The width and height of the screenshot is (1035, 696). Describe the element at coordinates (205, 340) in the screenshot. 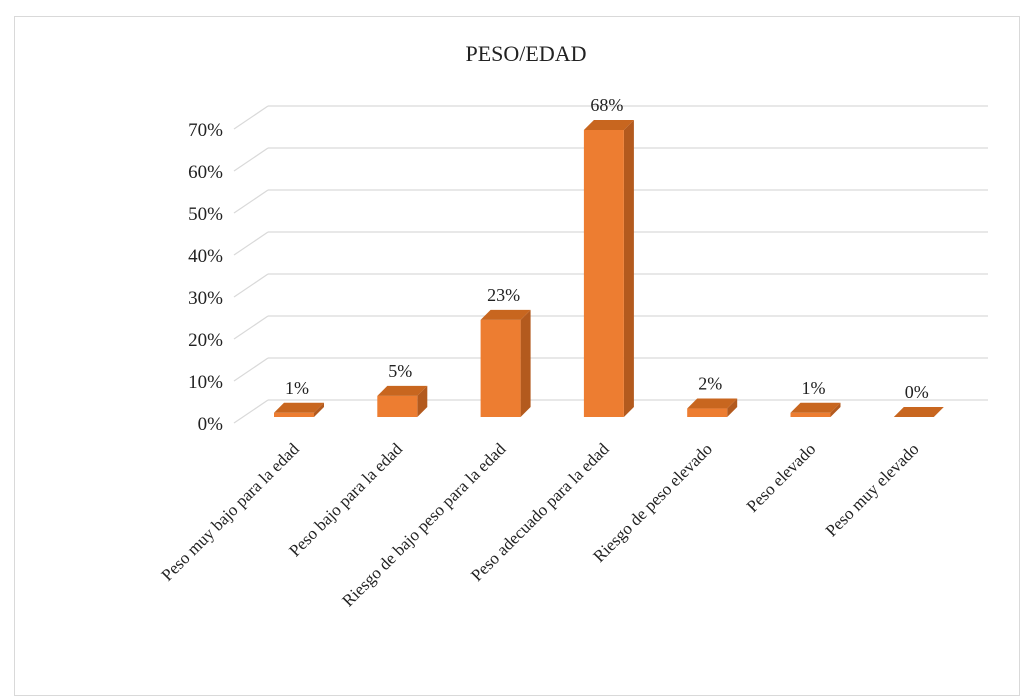

I see `y-tick-label: 20%` at that location.